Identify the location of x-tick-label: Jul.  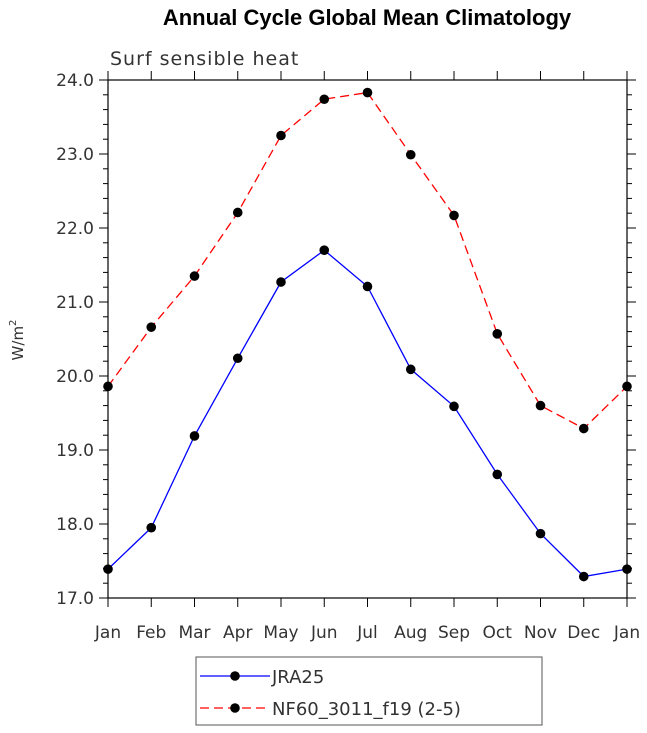
(367, 633).